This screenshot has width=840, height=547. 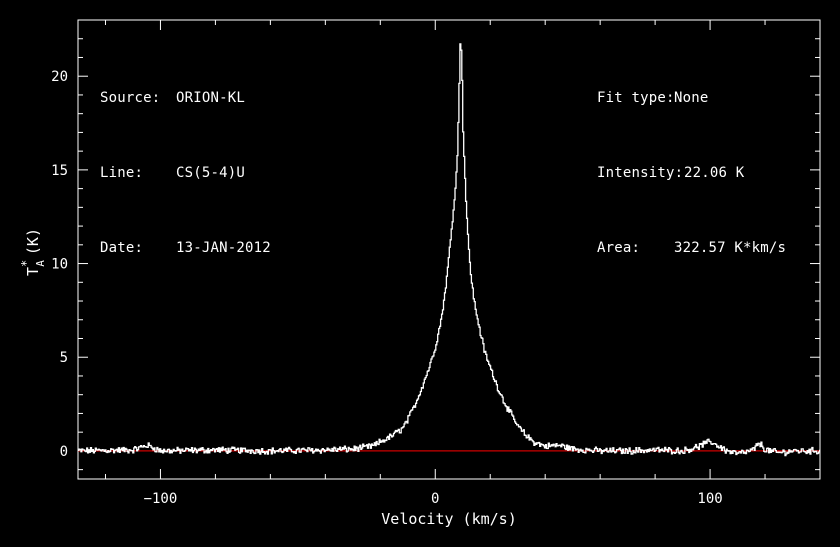 What do you see at coordinates (223, 248) in the screenshot?
I see `date-value: 13-JAN-2012` at bounding box center [223, 248].